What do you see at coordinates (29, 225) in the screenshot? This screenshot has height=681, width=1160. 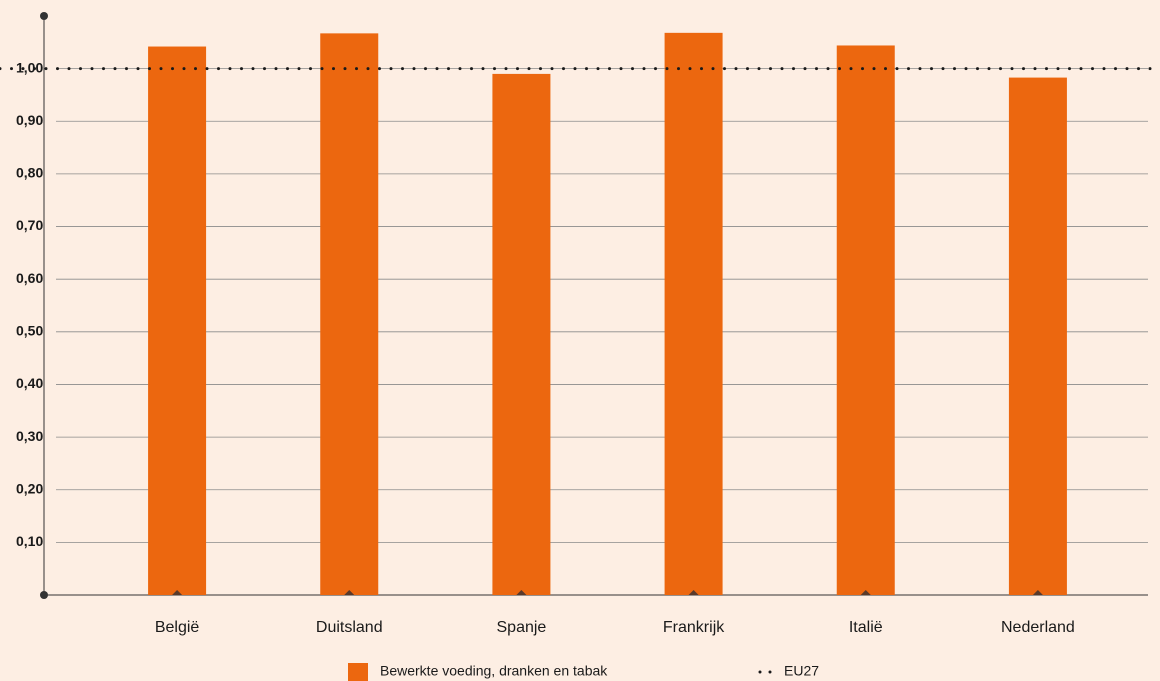 I see `y-tick-label: 0,70` at bounding box center [29, 225].